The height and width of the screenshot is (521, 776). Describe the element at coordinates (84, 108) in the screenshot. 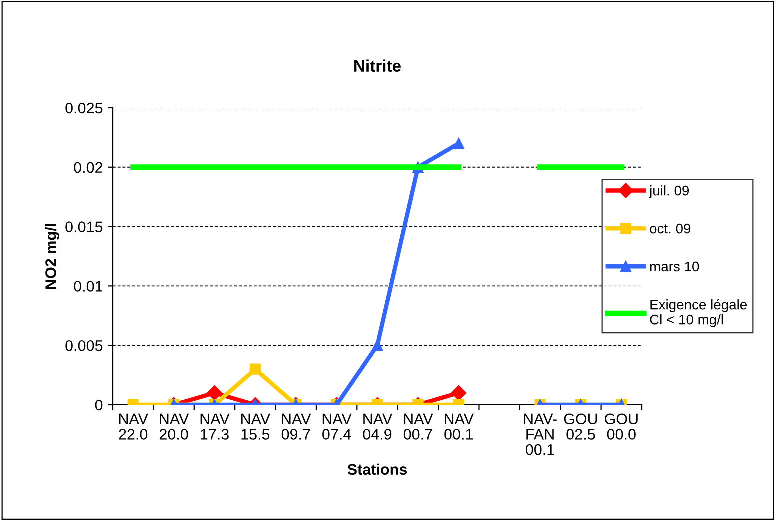

I see `y-tick-label: 0.025` at that location.